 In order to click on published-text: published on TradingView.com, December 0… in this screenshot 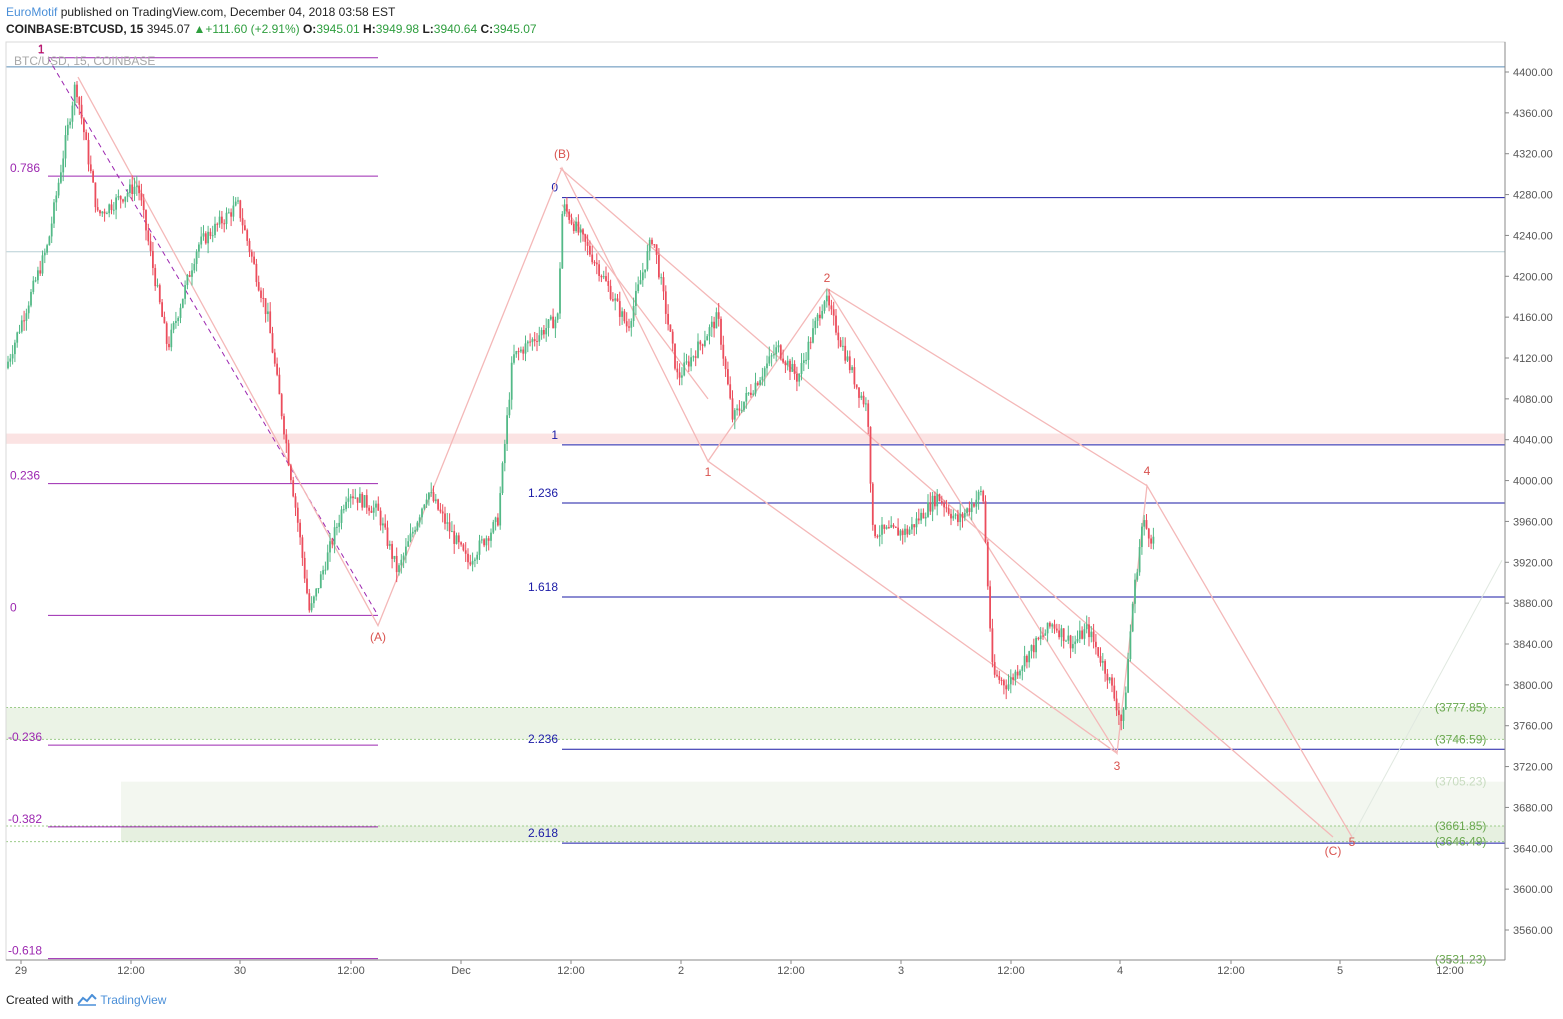, I will do `click(228, 12)`.